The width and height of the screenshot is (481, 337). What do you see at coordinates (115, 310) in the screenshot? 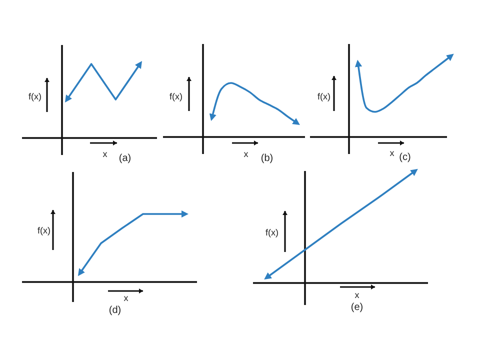
I see `text: (d)` at bounding box center [115, 310].